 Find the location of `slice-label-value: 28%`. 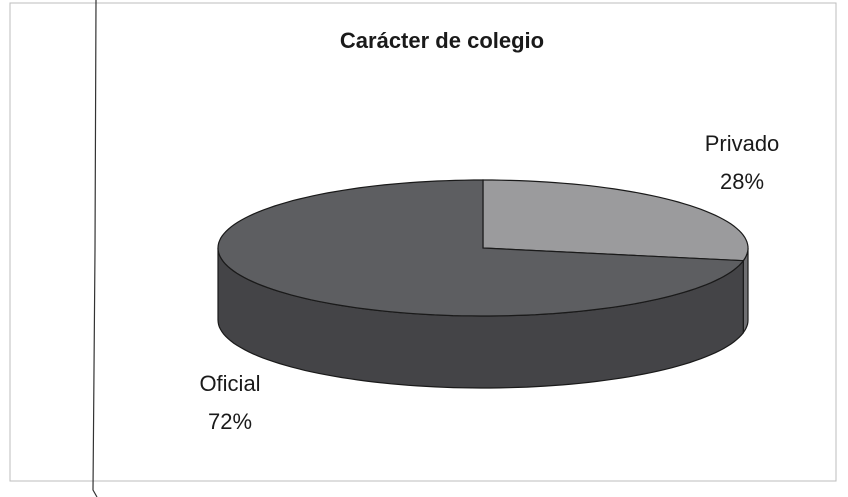

slice-label-value: 28% is located at coordinates (742, 181).